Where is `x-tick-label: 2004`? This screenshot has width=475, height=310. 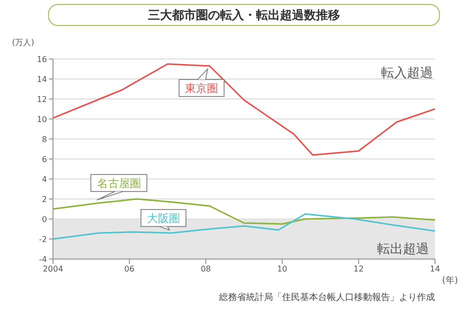
x-tick-label: 2004 is located at coordinates (53, 269).